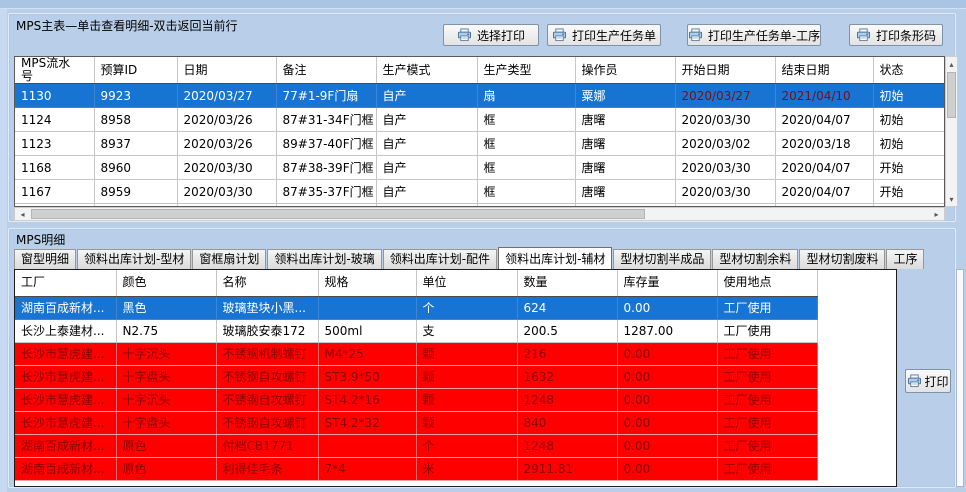  What do you see at coordinates (55, 143) in the screenshot?
I see `table-cell: 1123` at bounding box center [55, 143].